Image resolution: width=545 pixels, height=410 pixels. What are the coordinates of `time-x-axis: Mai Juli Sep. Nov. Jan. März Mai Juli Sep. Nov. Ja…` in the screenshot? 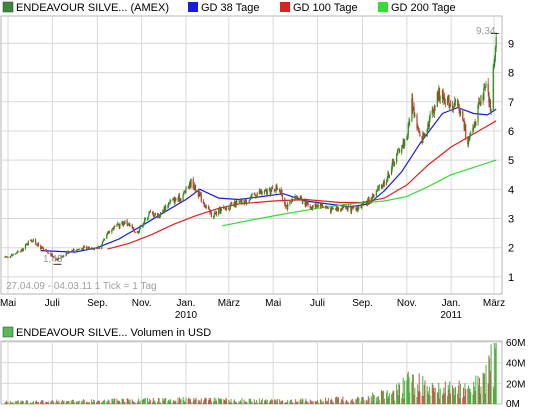 It's located at (252, 309).